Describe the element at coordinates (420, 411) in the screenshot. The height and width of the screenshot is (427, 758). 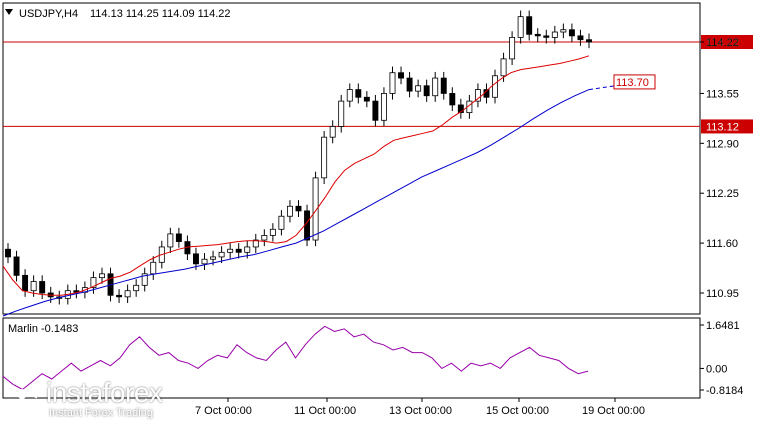
I see `time-tick-label: 13 Oct 00:00` at that location.